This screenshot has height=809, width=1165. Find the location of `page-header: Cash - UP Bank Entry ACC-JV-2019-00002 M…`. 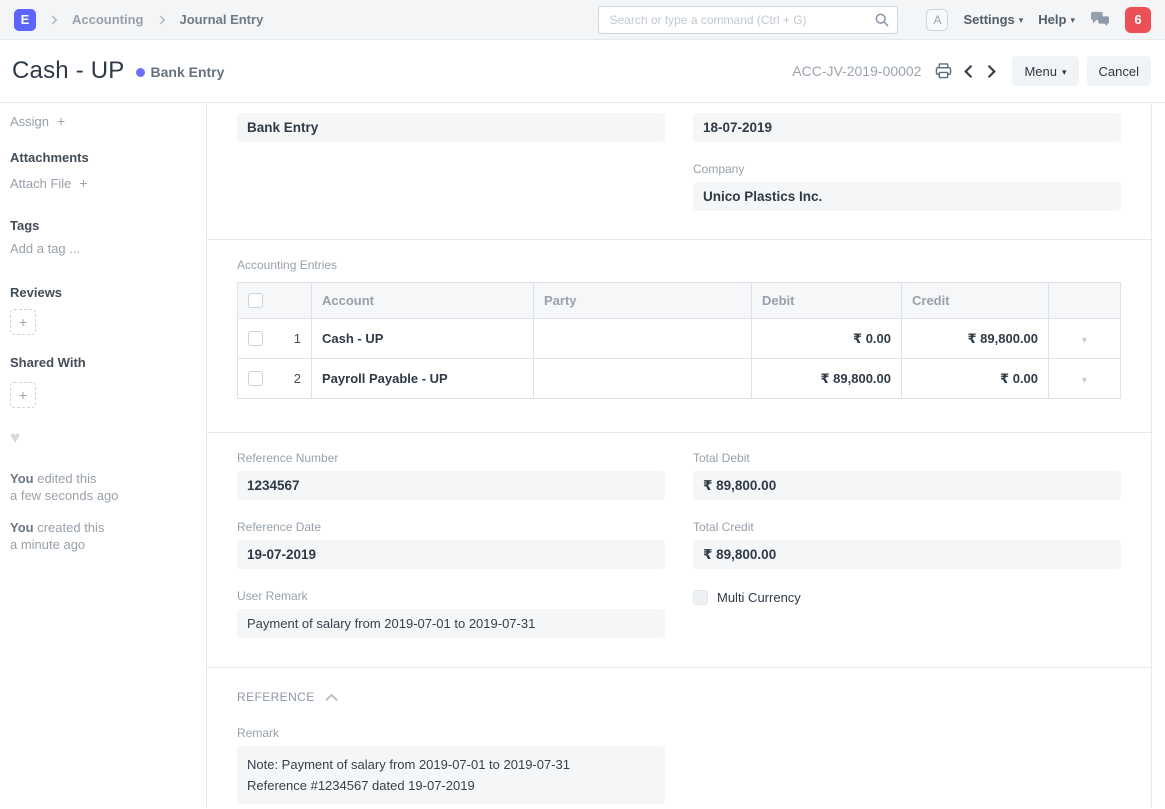

page-header: Cash - UP Bank Entry ACC-JV-2019-00002 M… is located at coordinates (582, 71).